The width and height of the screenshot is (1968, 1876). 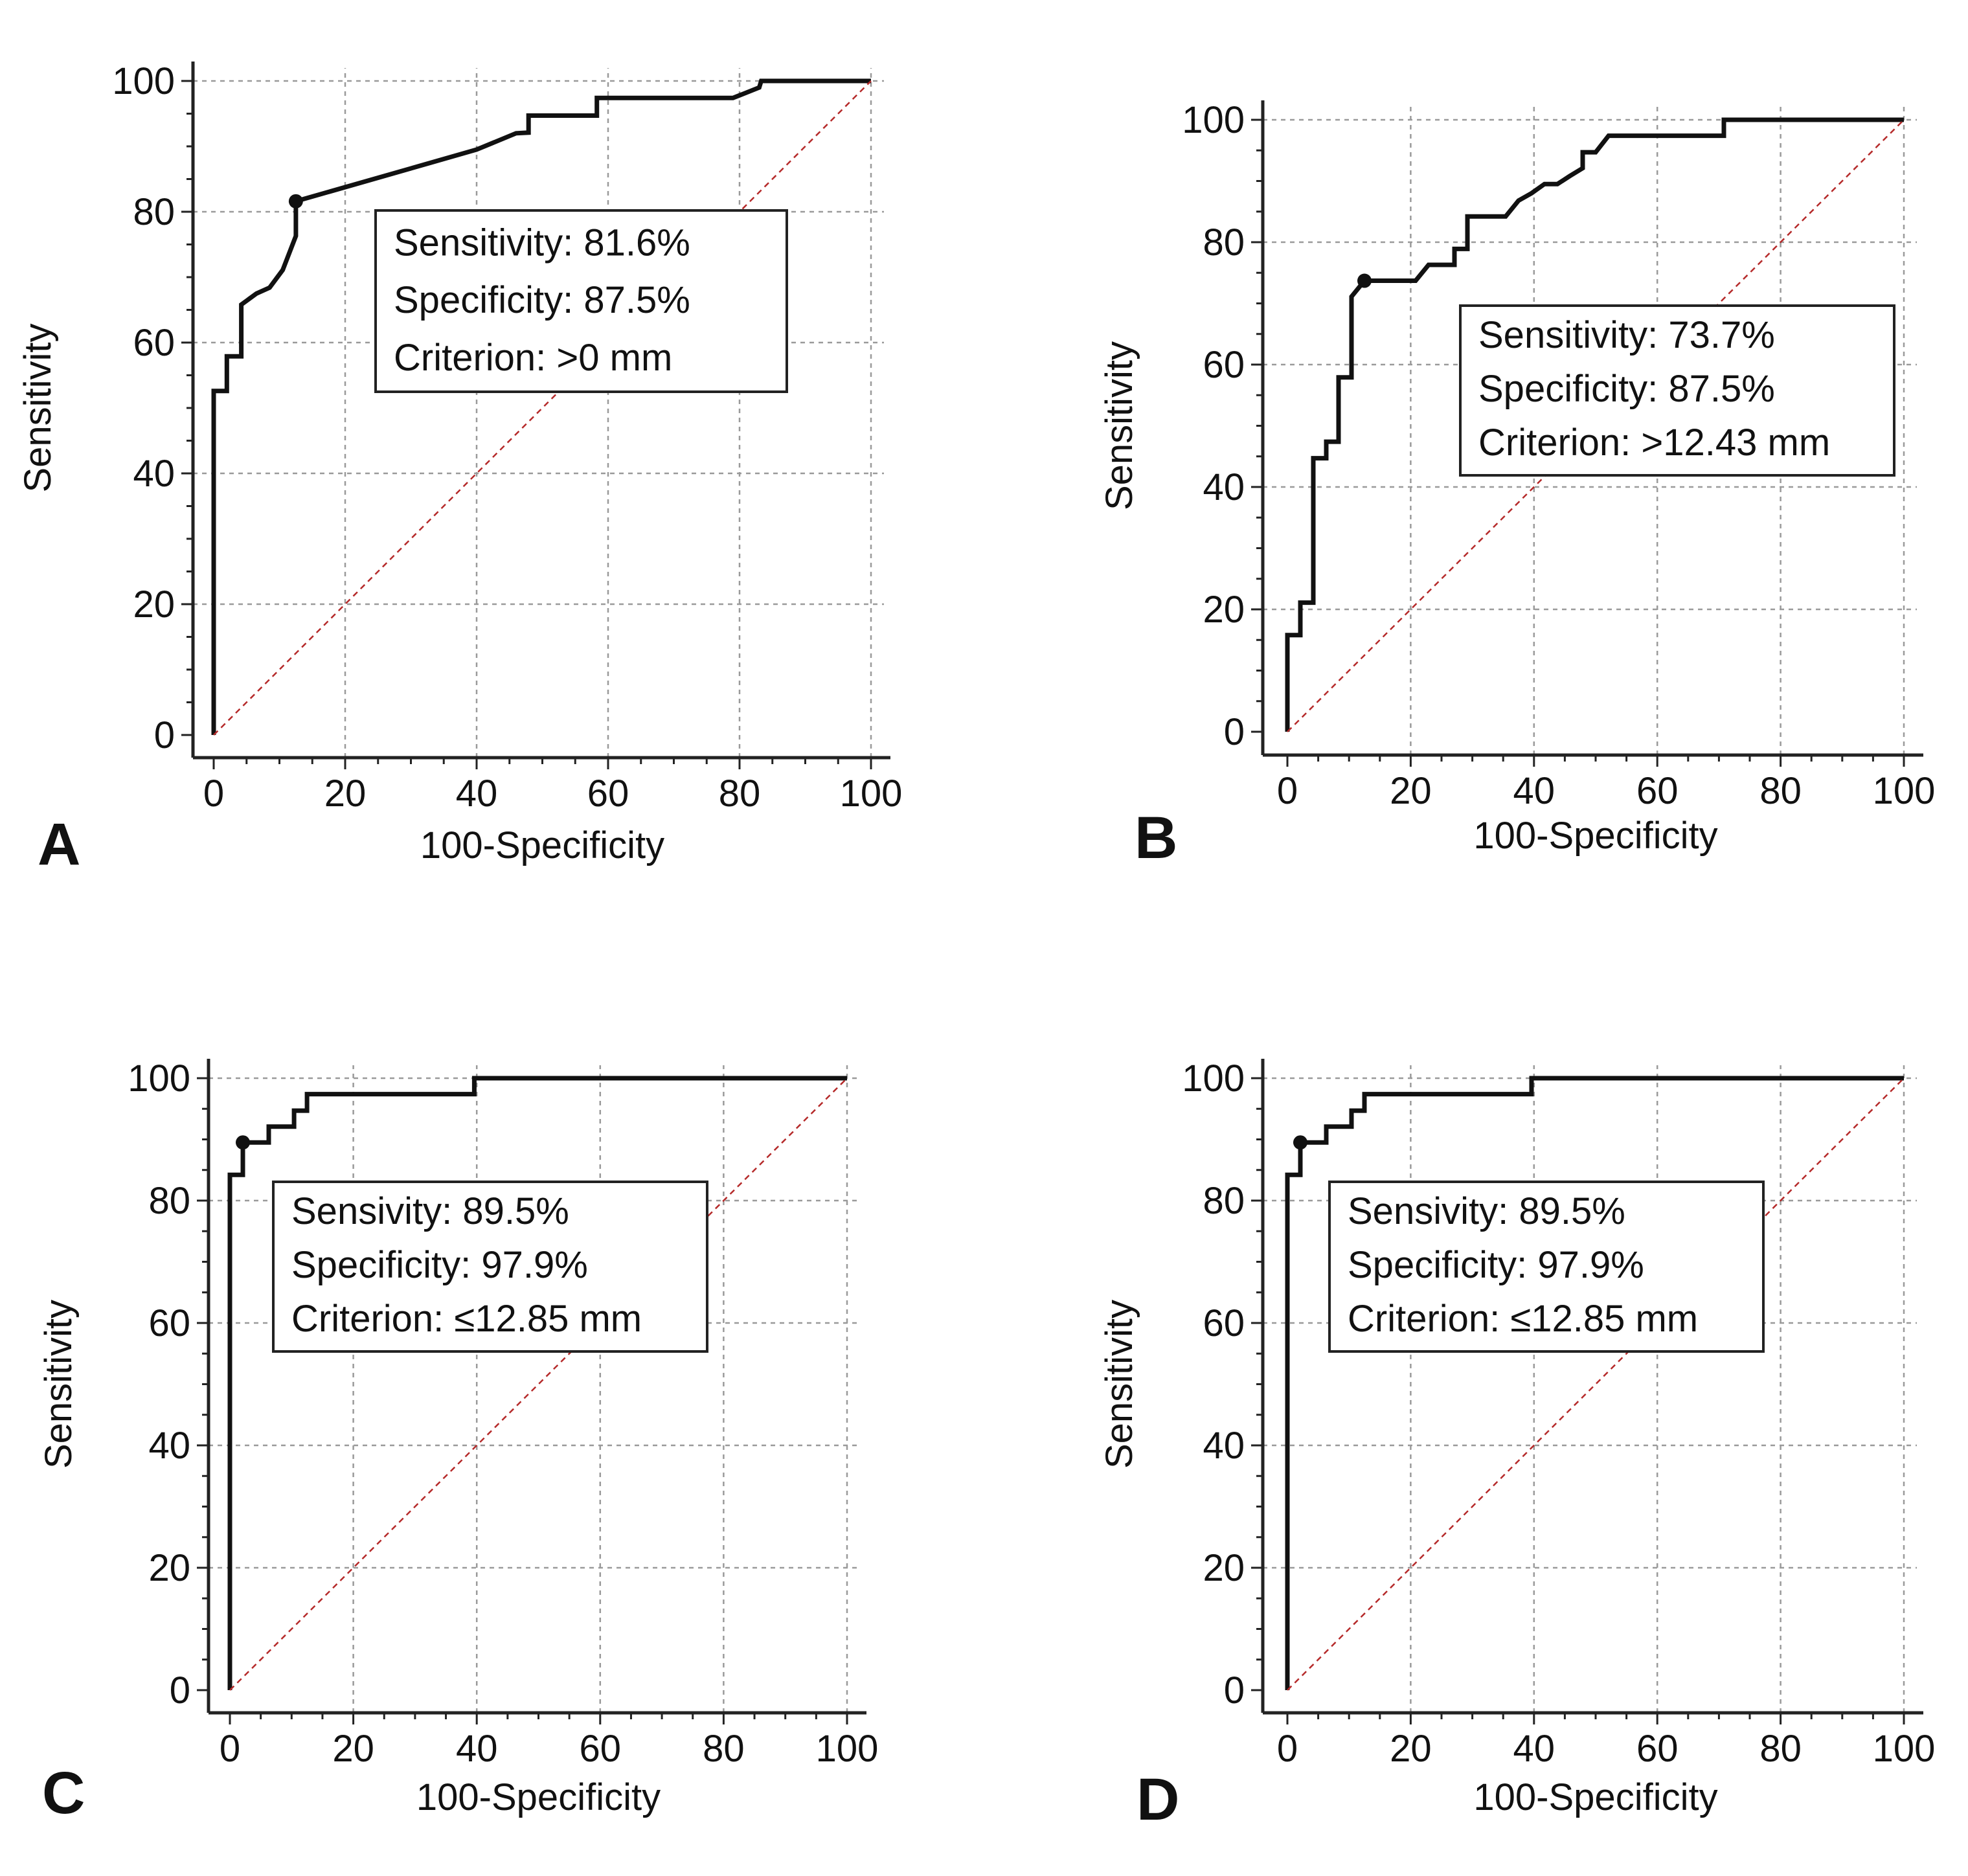 What do you see at coordinates (1158, 1800) in the screenshot?
I see `panel-letter-label: D` at bounding box center [1158, 1800].